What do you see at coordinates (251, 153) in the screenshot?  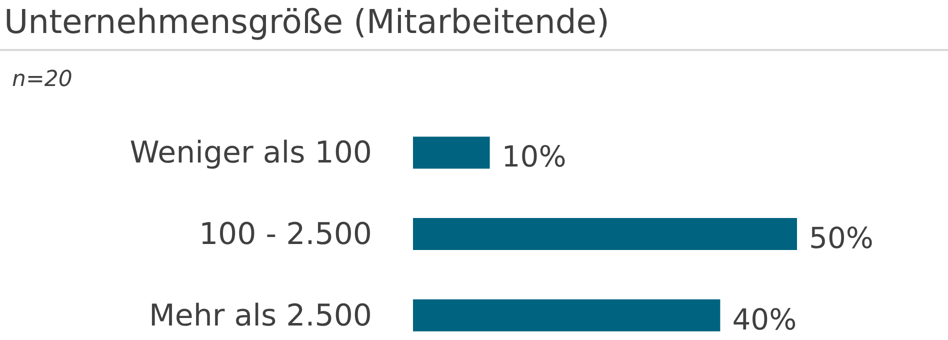 I see `y-tick-label: Weniger als 100` at bounding box center [251, 153].